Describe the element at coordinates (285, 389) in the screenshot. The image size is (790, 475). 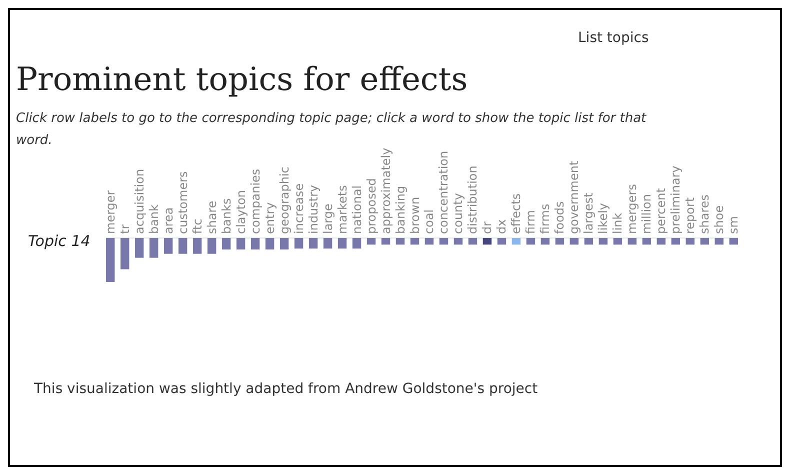
I see `text: This visualization was slightly adapted from Andrew Goldstone's project` at that location.